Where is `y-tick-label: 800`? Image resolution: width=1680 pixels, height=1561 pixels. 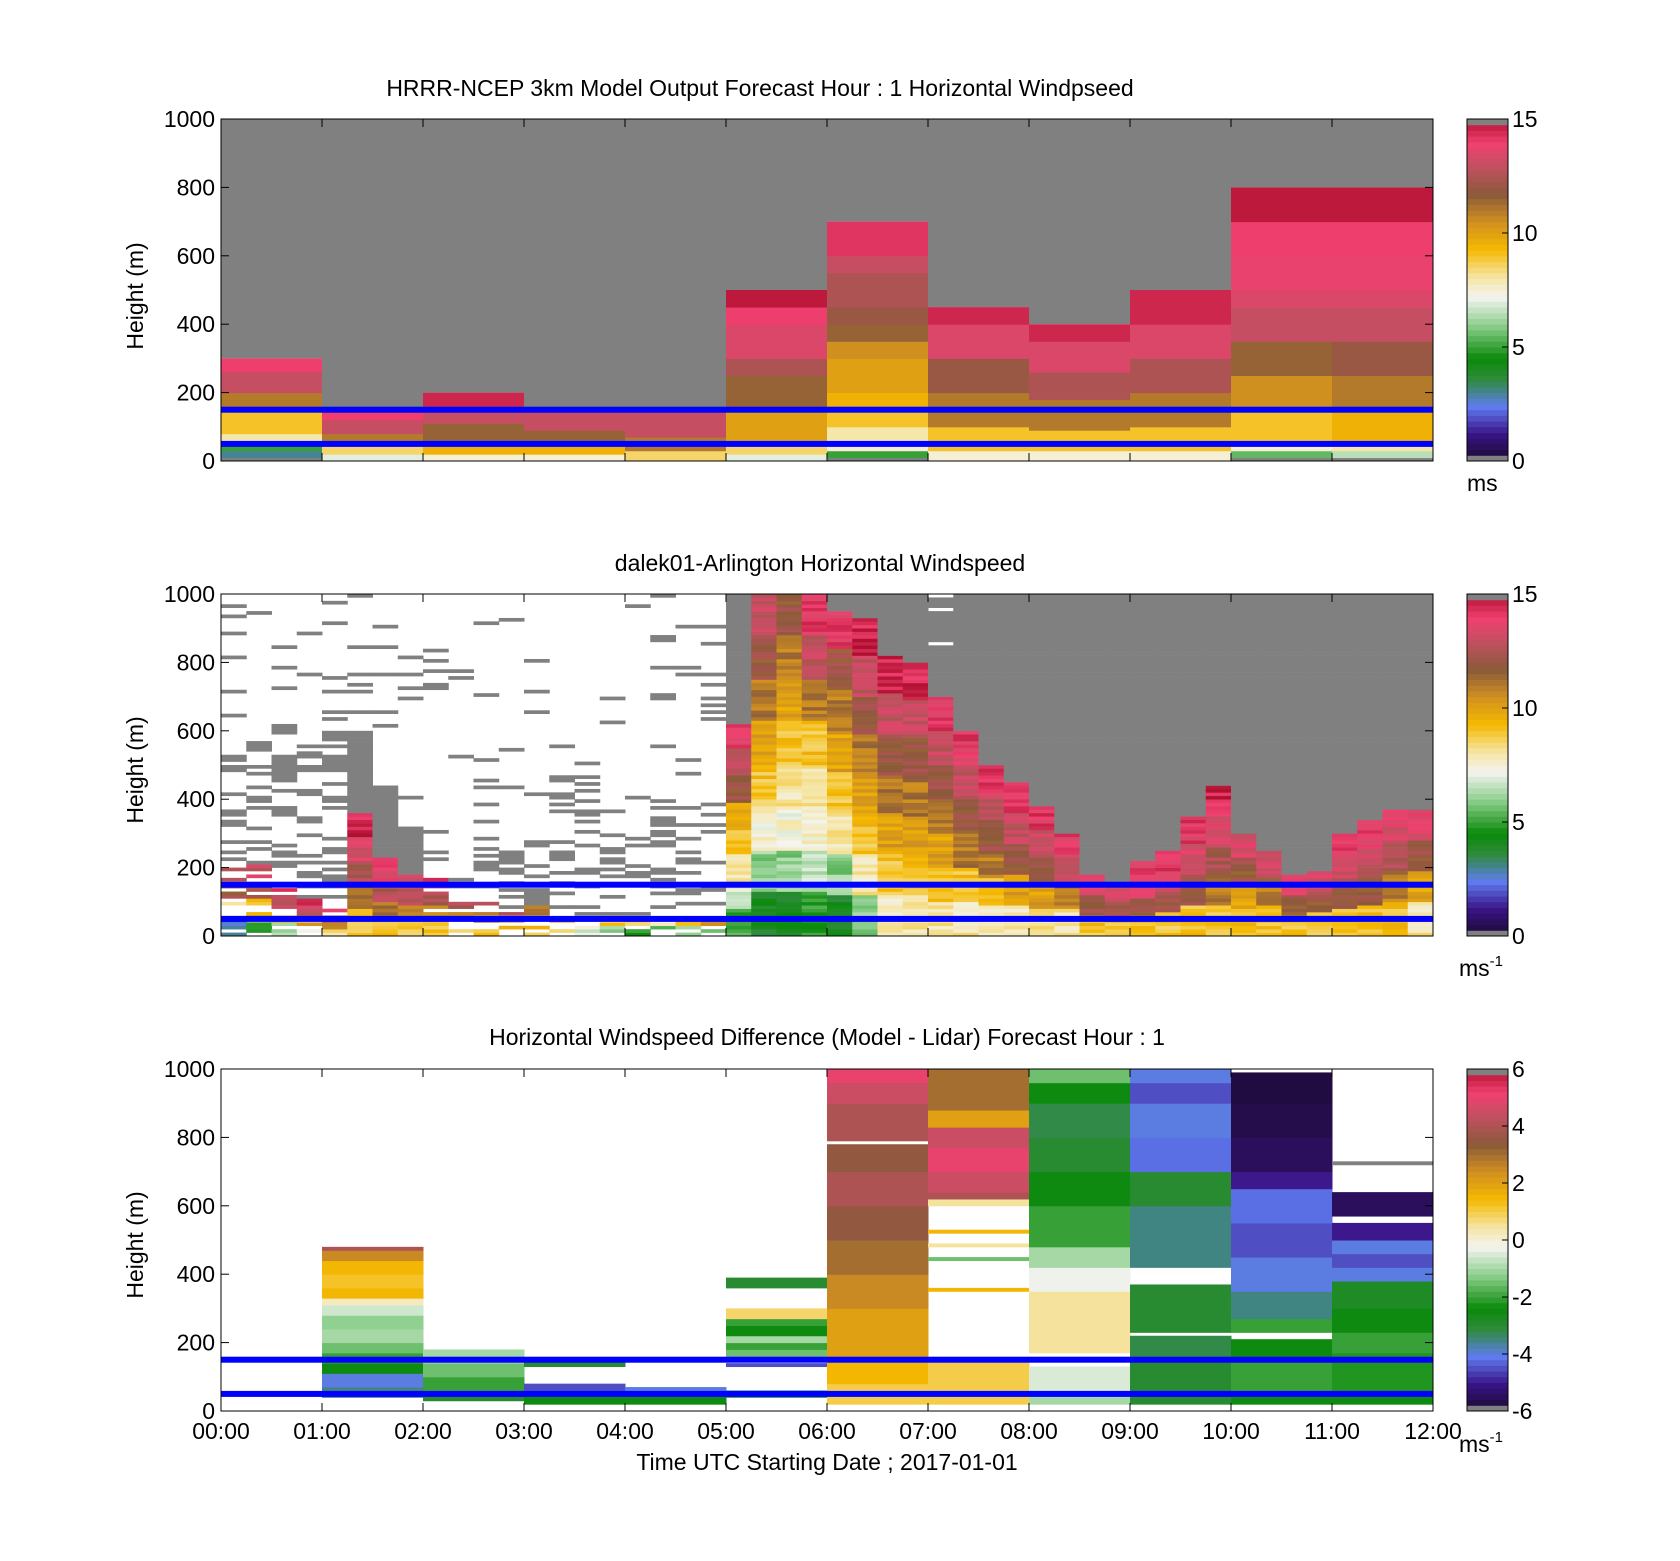
y-tick-label: 800 is located at coordinates (196, 187).